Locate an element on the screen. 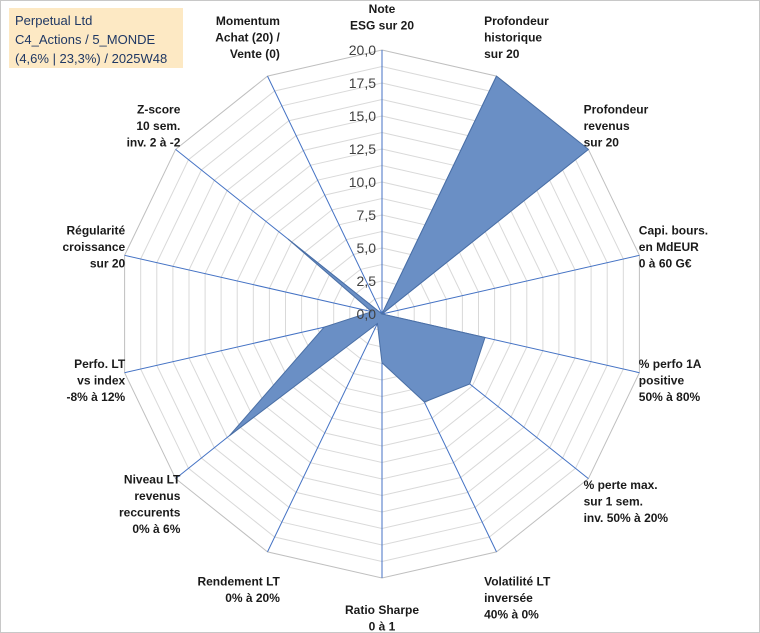  axis-label-line: Ratio Sharpe is located at coordinates (382, 610).